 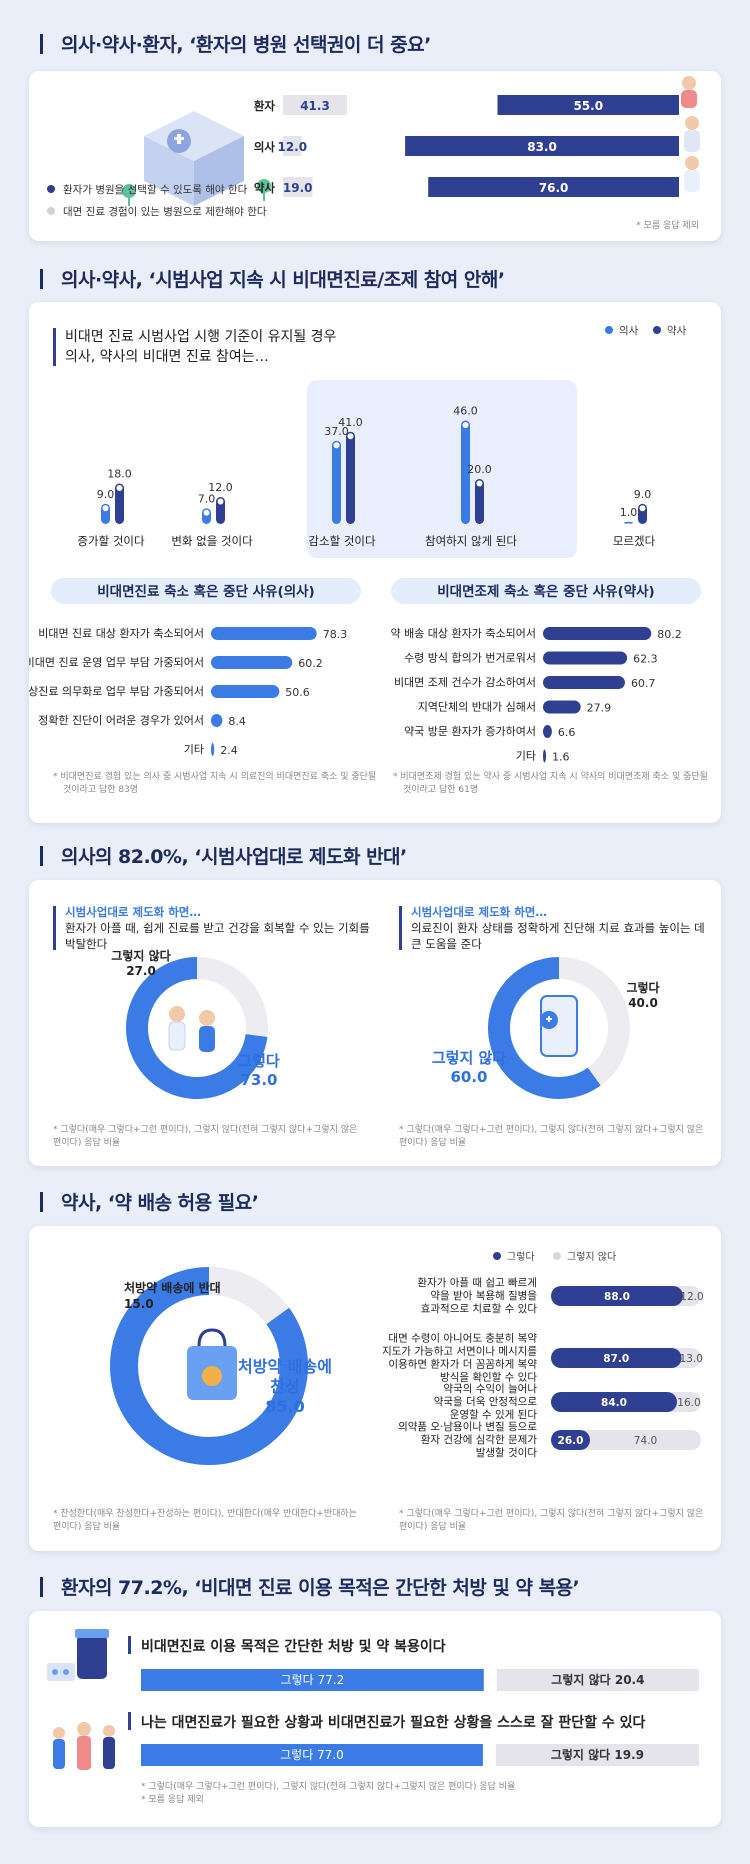 I want to click on s5-bar-no-label: 그렇지 않다 20.4, so click(x=597, y=1679).